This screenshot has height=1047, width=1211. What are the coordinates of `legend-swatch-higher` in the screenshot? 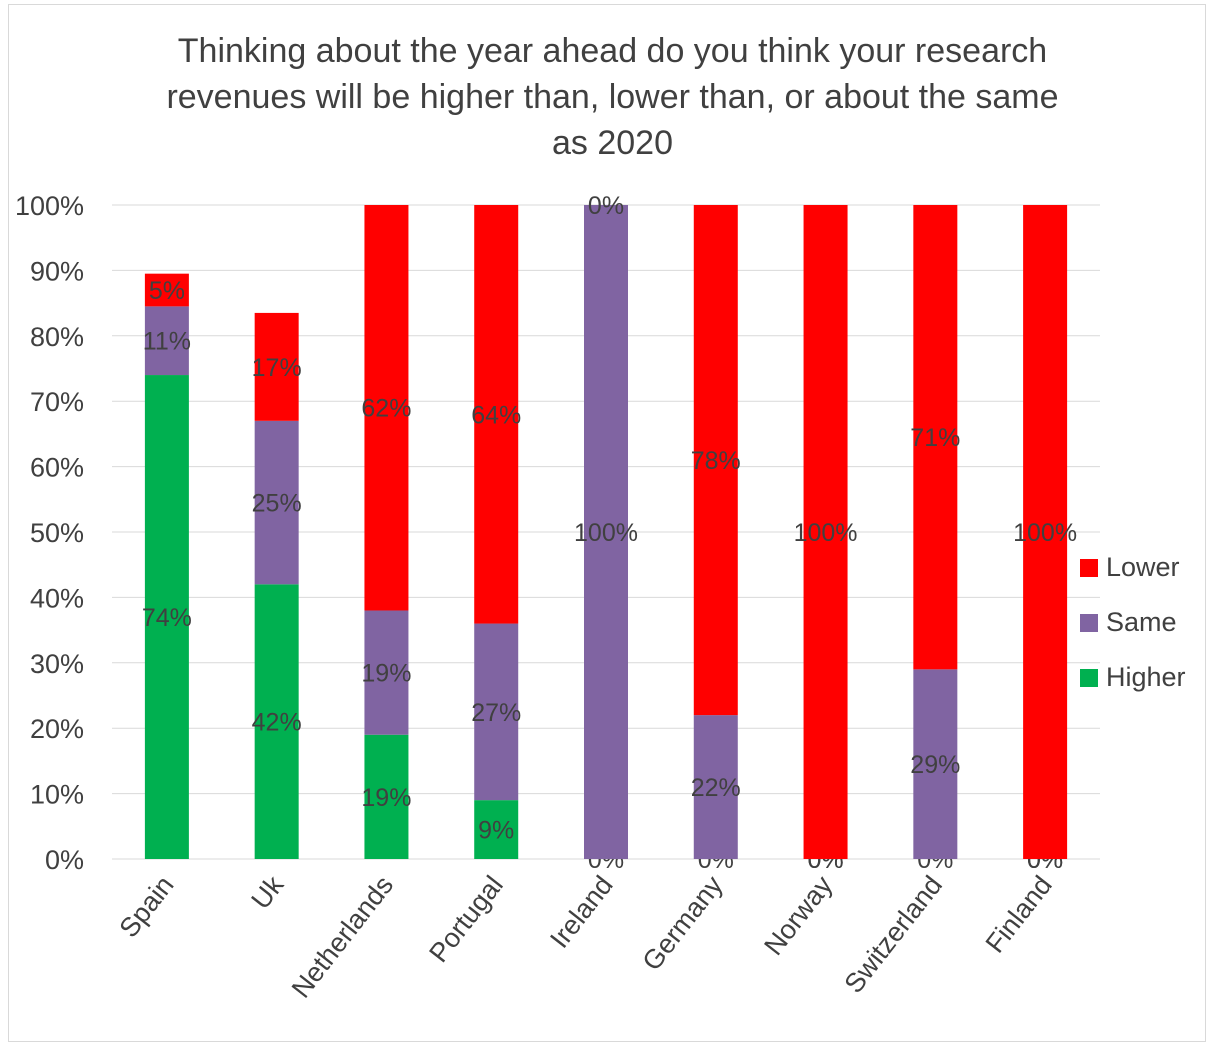 It's located at (1089, 677).